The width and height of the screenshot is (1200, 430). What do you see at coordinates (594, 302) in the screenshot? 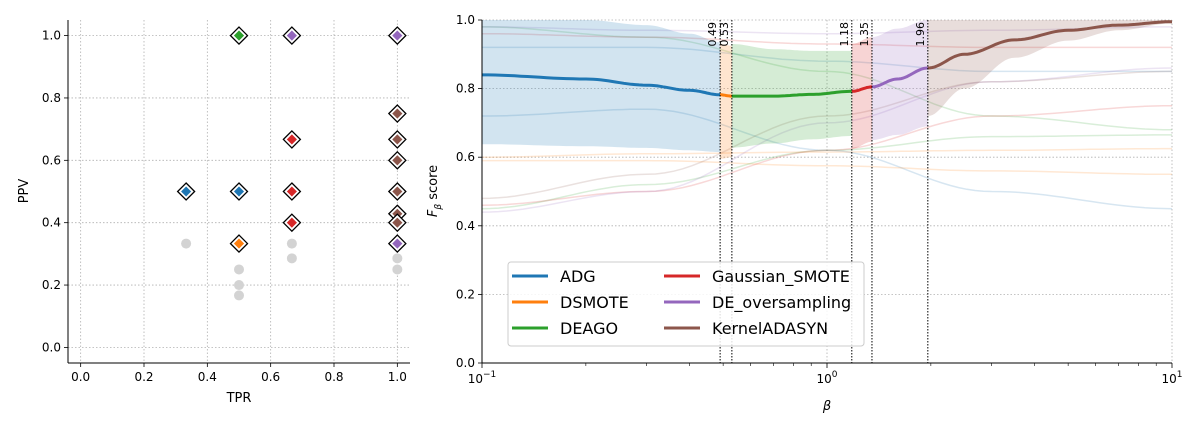
I see `legend-label: DSMOTE` at bounding box center [594, 302].